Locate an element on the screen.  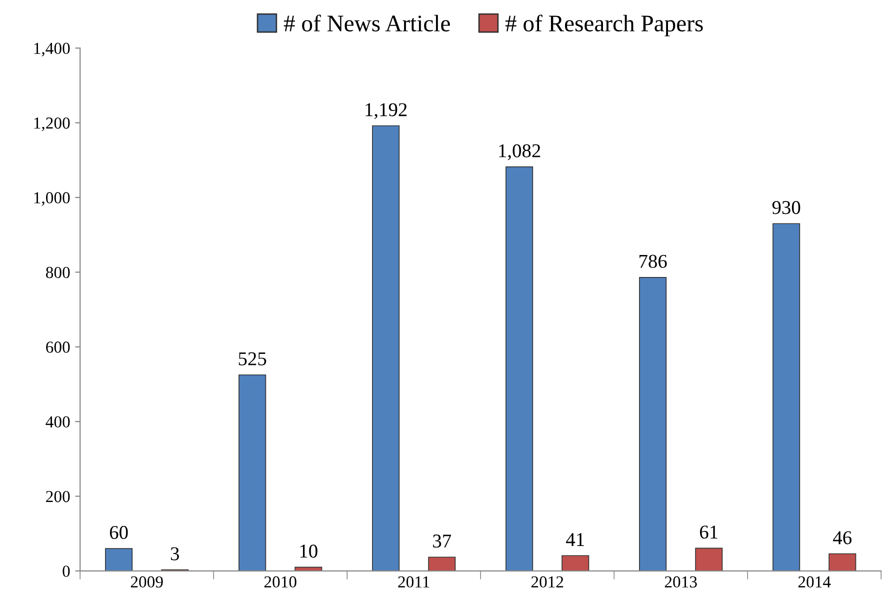
x-tick-label: 2010 is located at coordinates (280, 582).